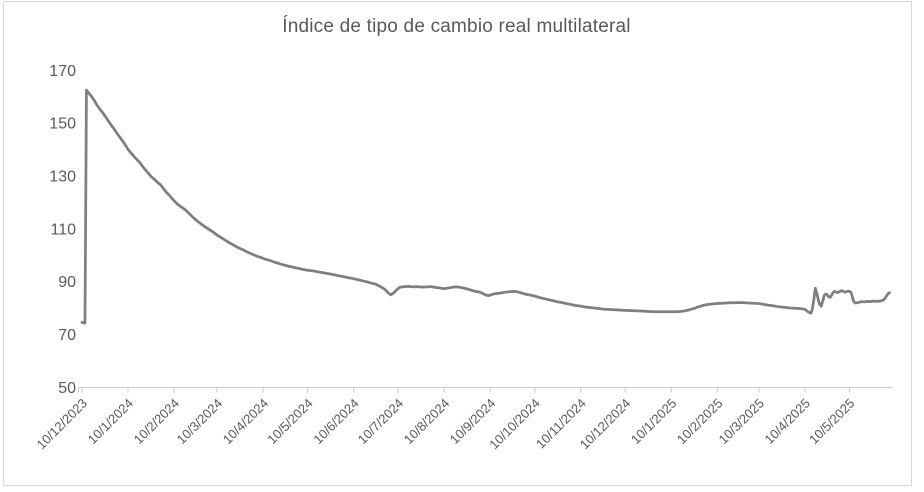  What do you see at coordinates (62, 176) in the screenshot?
I see `y-axis-tick-label: 130` at bounding box center [62, 176].